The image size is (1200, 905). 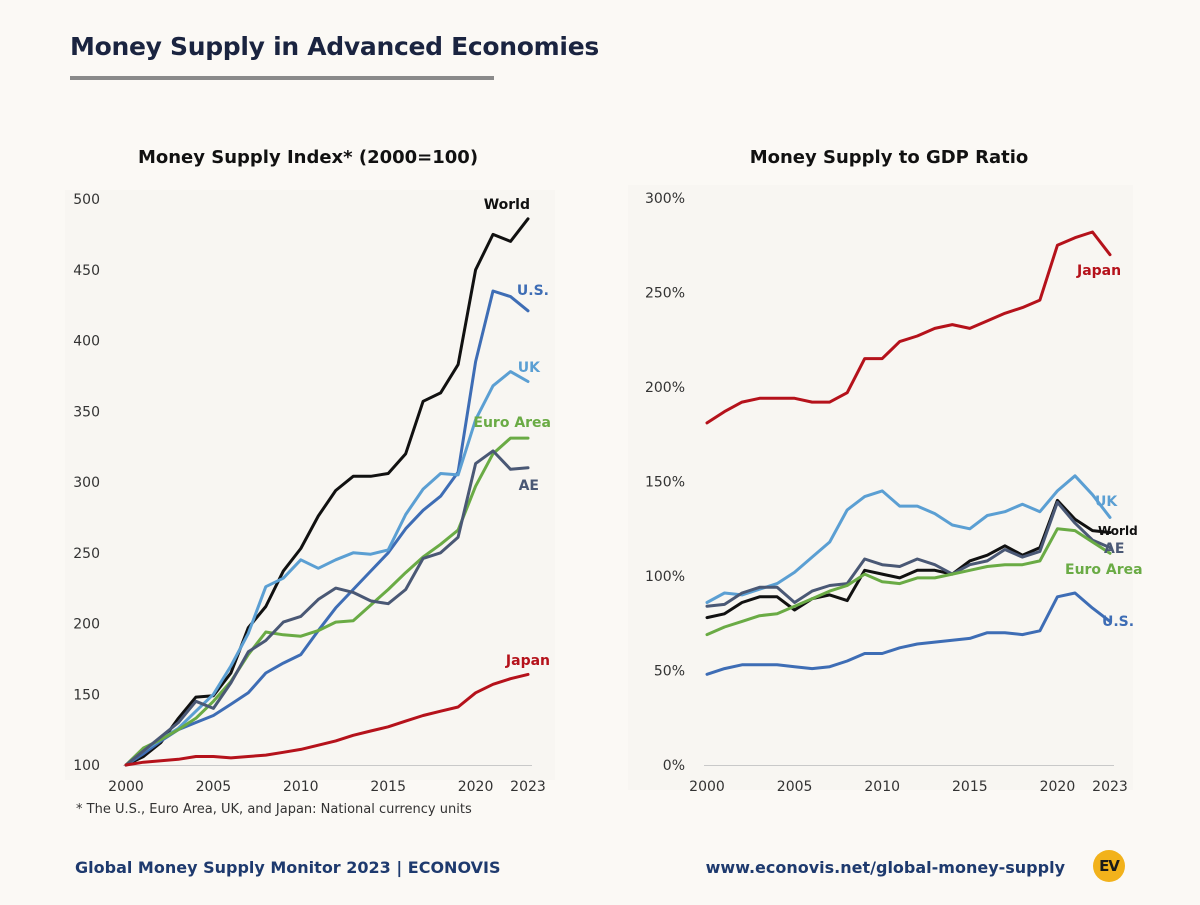 I want to click on ratio-x-tick-label: 2015, so click(x=970, y=787).